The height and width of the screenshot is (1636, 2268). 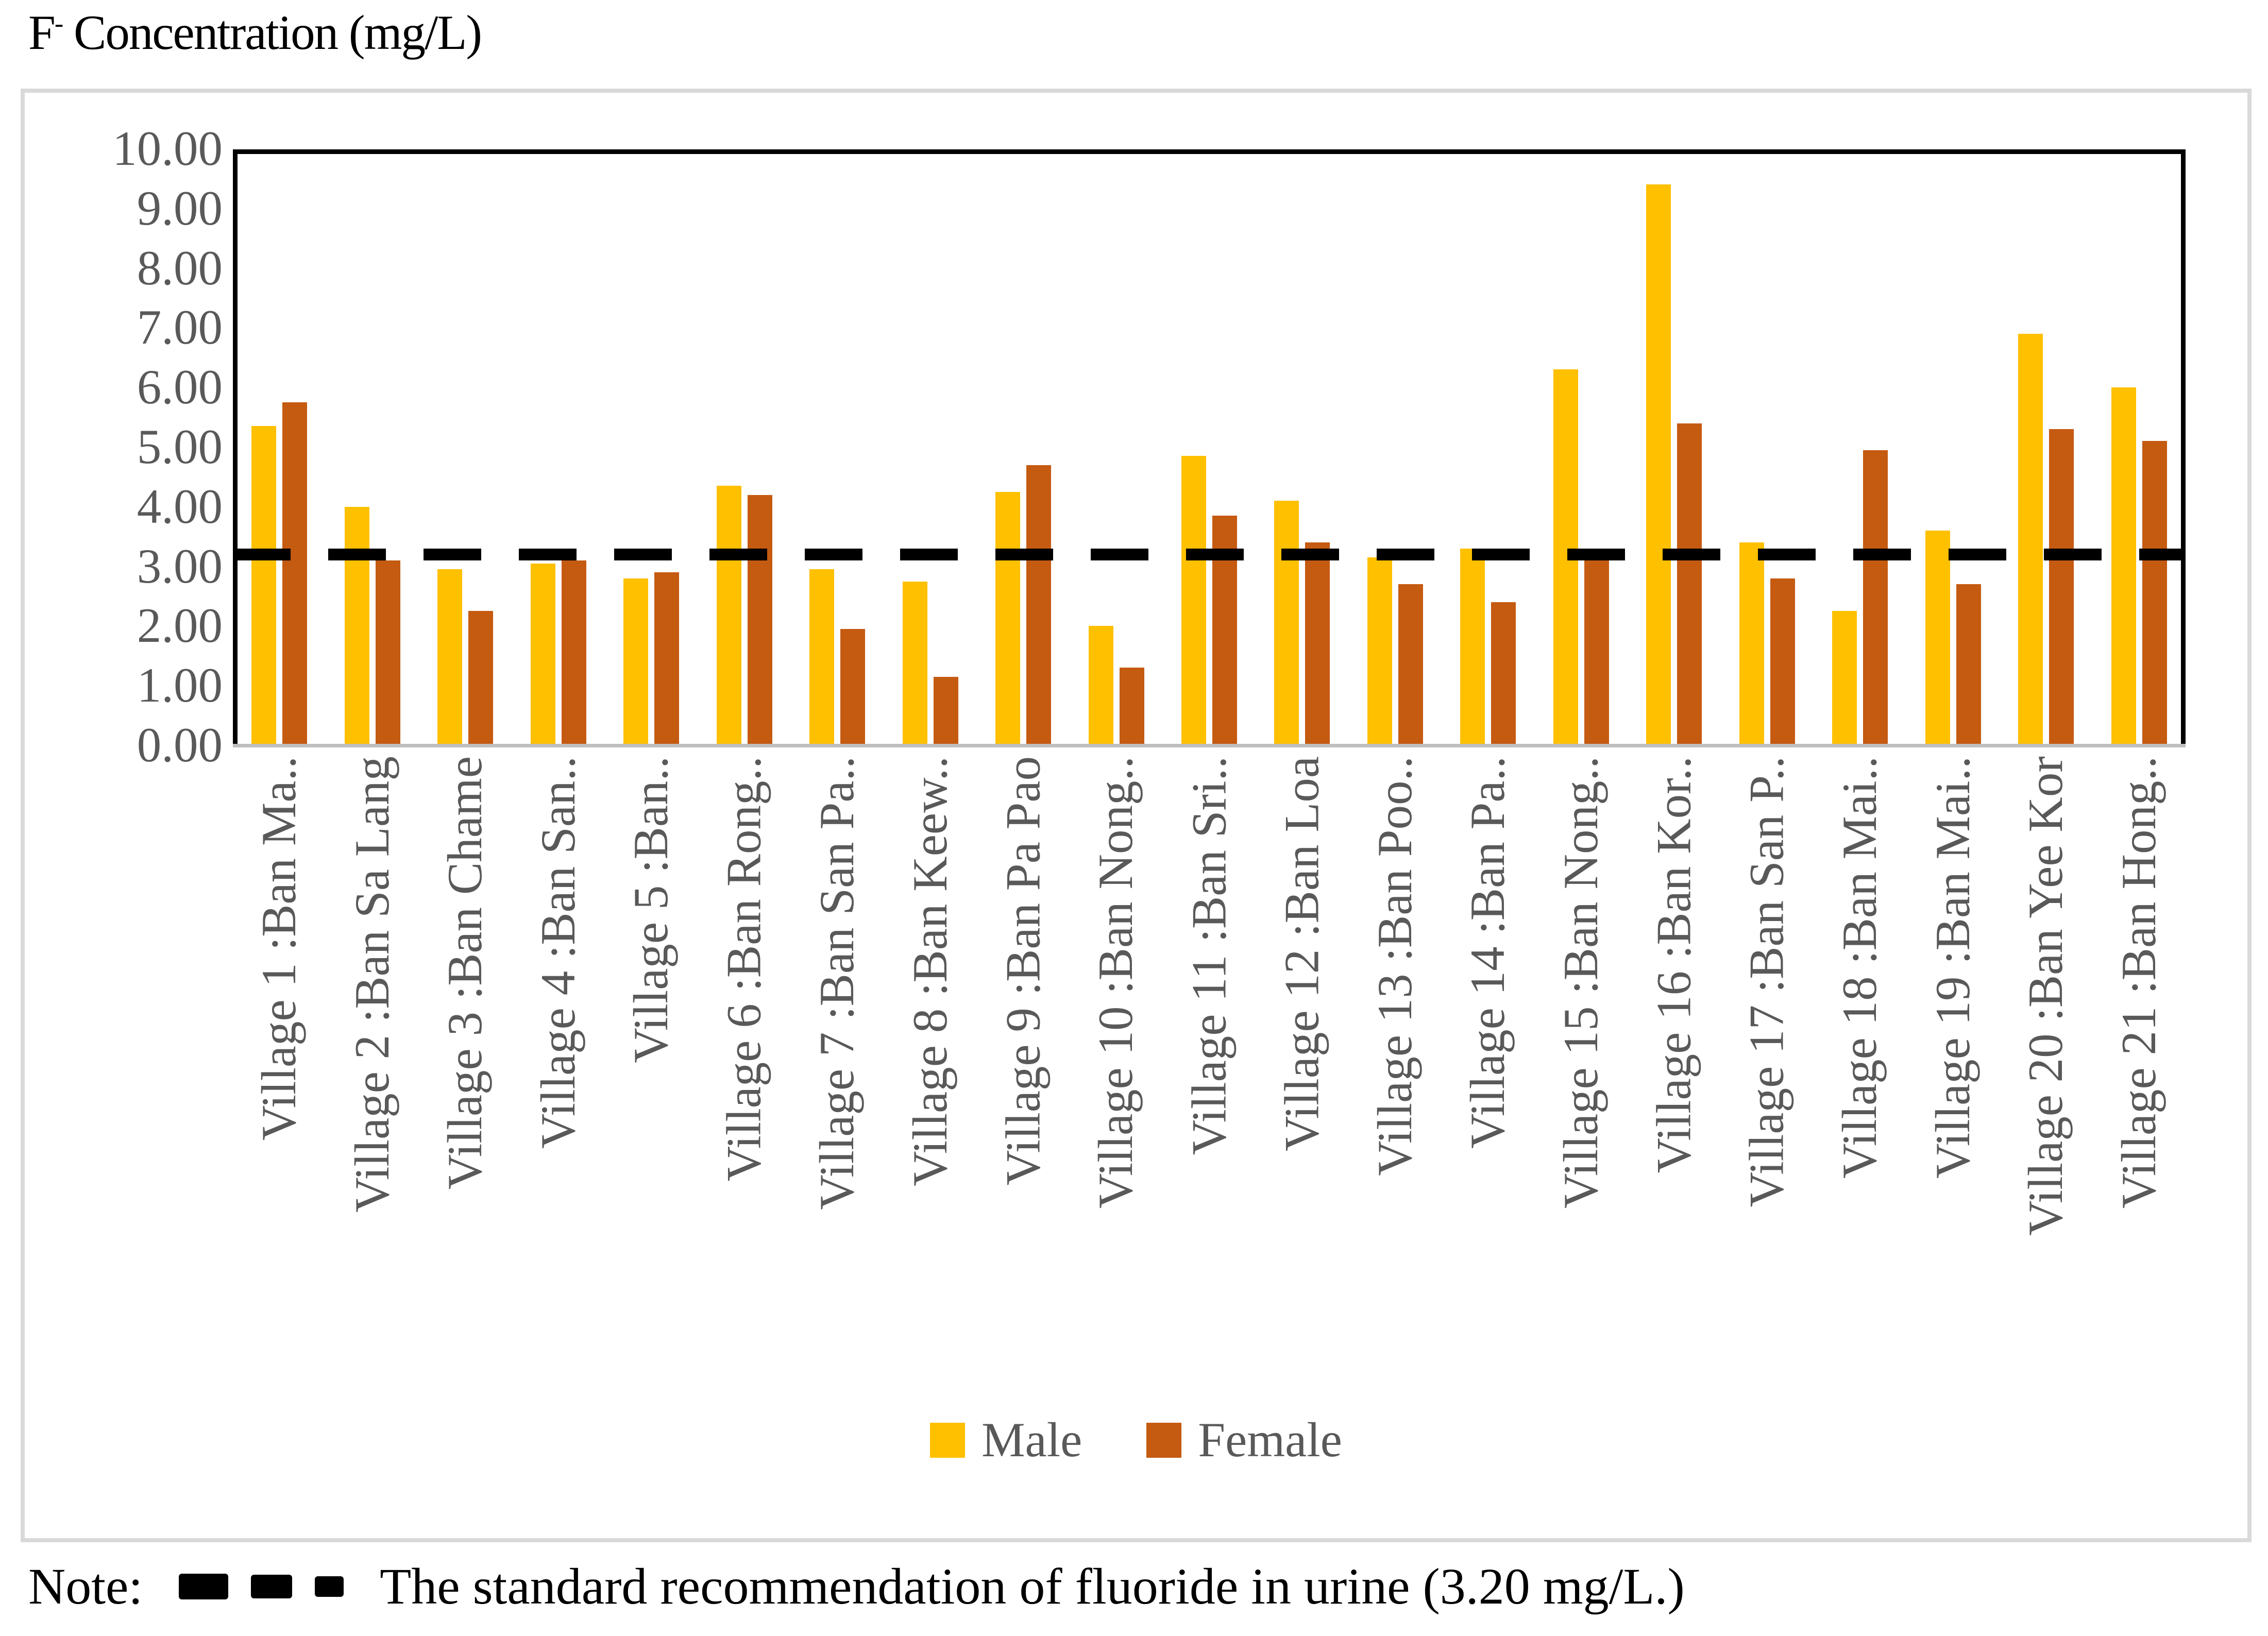 I want to click on y-tick-label-7: 7.00, so click(x=180, y=328).